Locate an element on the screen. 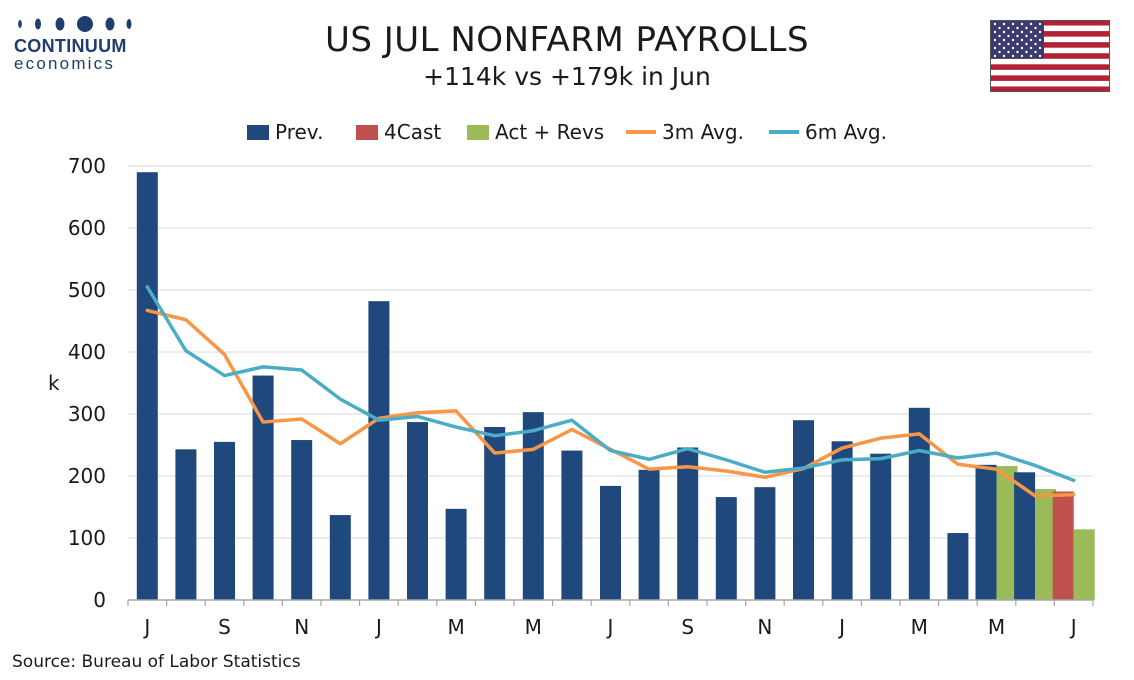 The width and height of the screenshot is (1134, 680). y-tick-label: 100 is located at coordinates (87, 538).